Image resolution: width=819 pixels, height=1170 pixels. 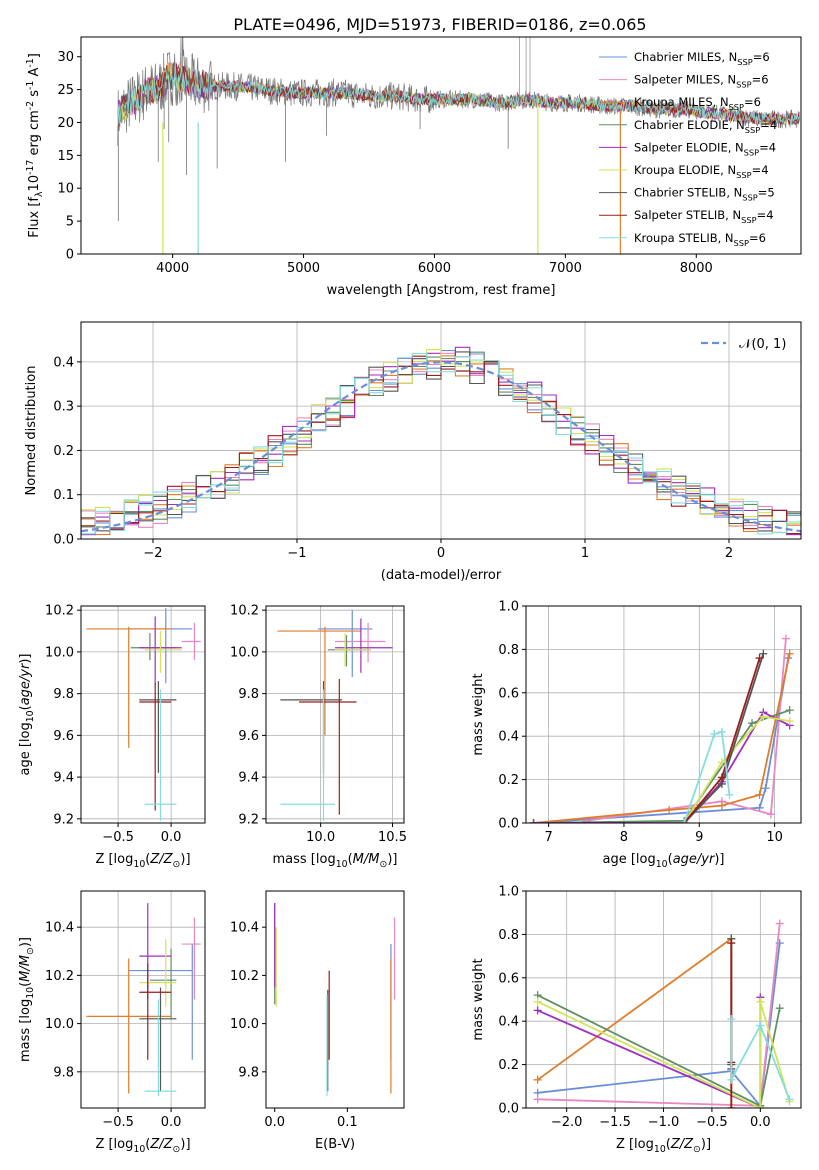 What do you see at coordinates (441, 290) in the screenshot?
I see `x-axis-label: wavelength [Angstrom, rest frame]` at bounding box center [441, 290].